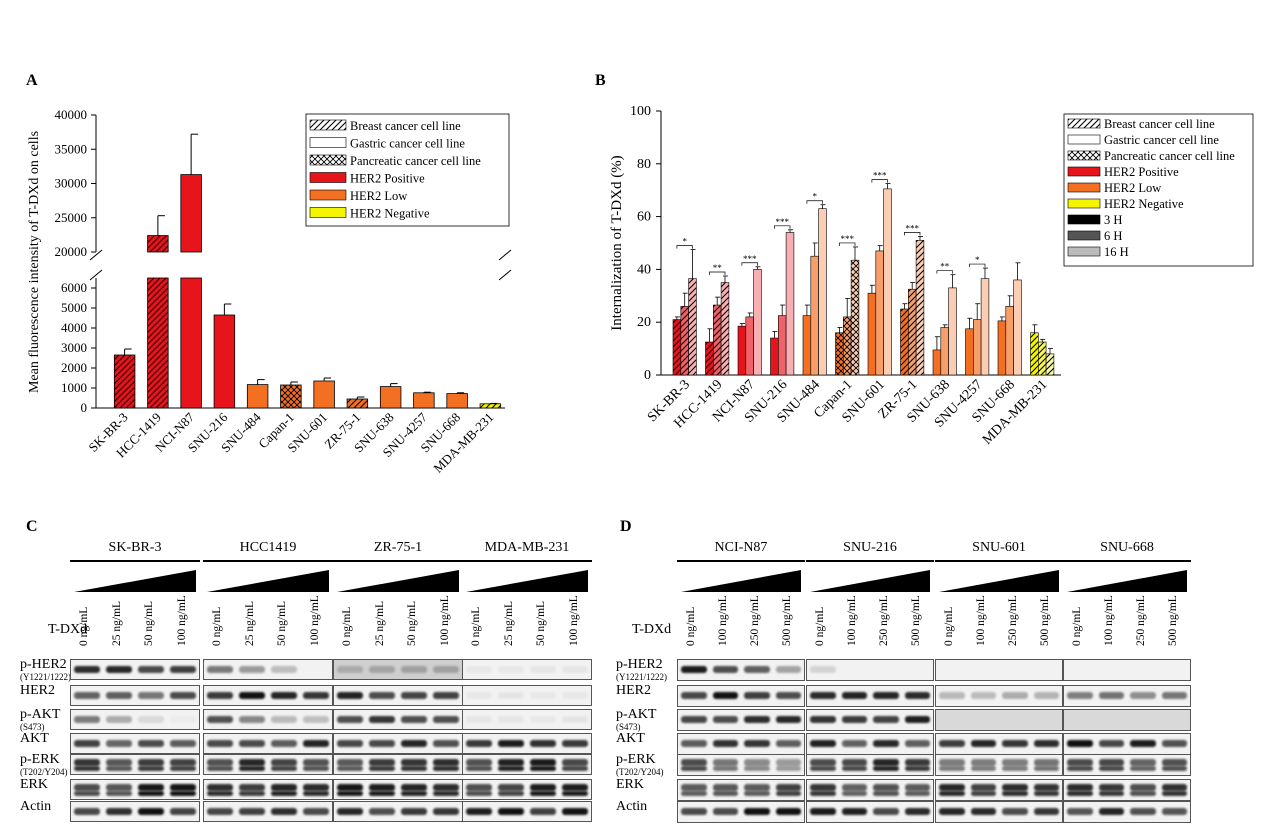  I want to click on y-tick-label: 60, so click(644, 217).